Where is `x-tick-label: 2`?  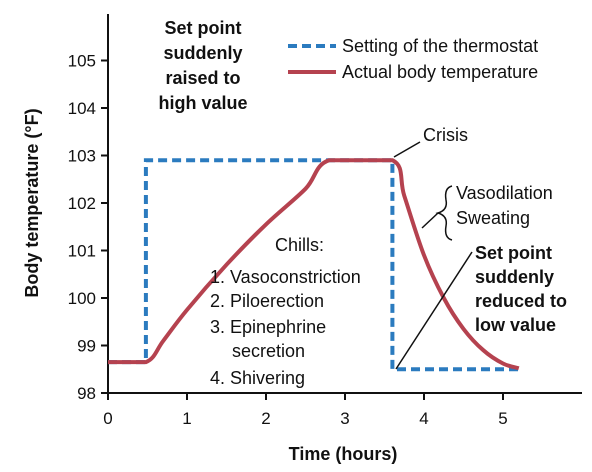 x-tick-label: 2 is located at coordinates (265, 418).